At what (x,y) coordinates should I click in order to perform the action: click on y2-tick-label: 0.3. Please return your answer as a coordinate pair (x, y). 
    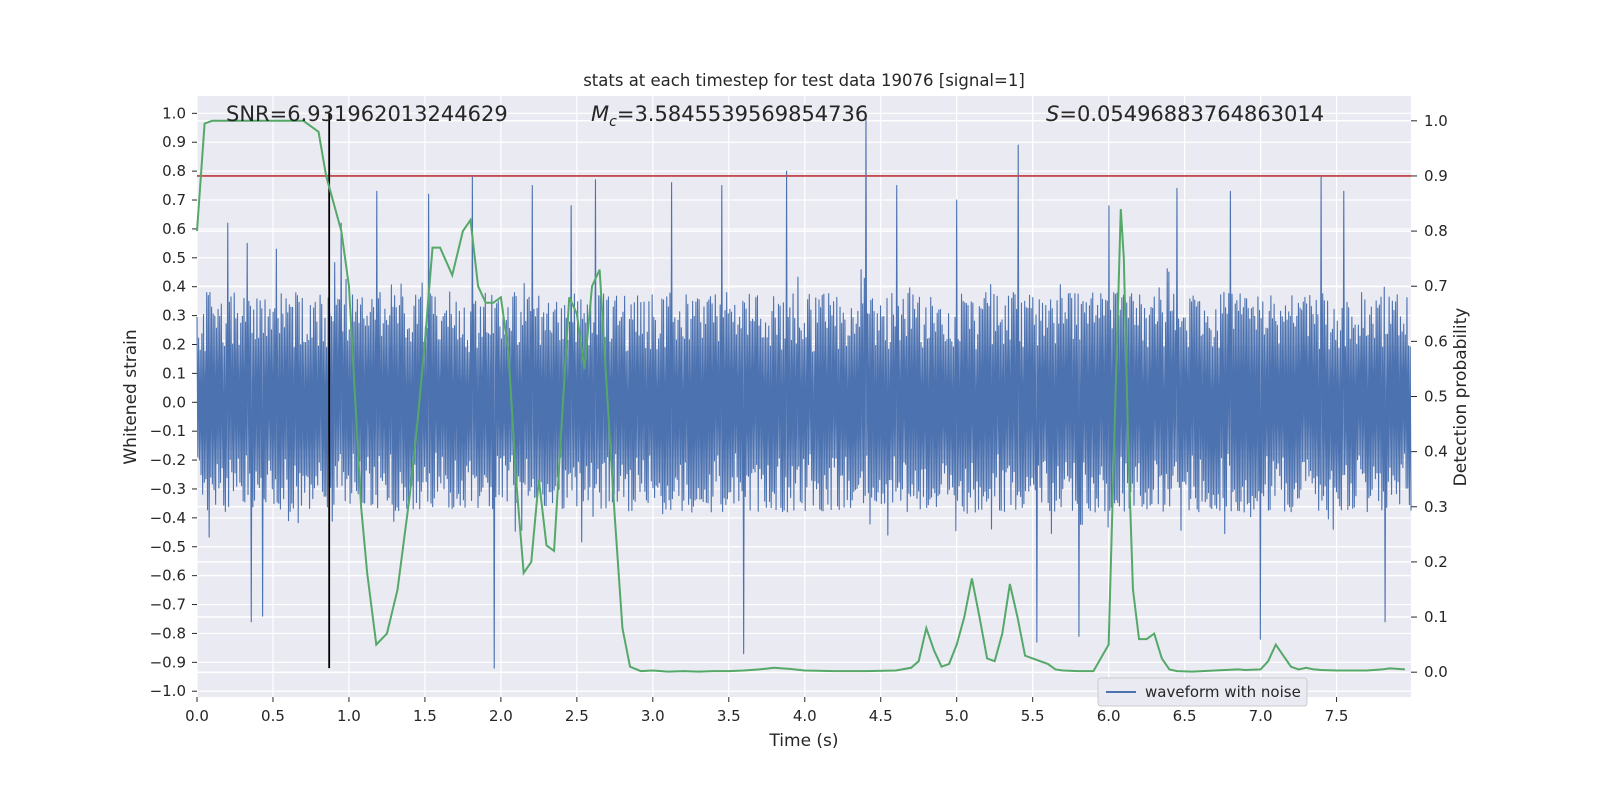
    Looking at the image, I should click on (1436, 507).